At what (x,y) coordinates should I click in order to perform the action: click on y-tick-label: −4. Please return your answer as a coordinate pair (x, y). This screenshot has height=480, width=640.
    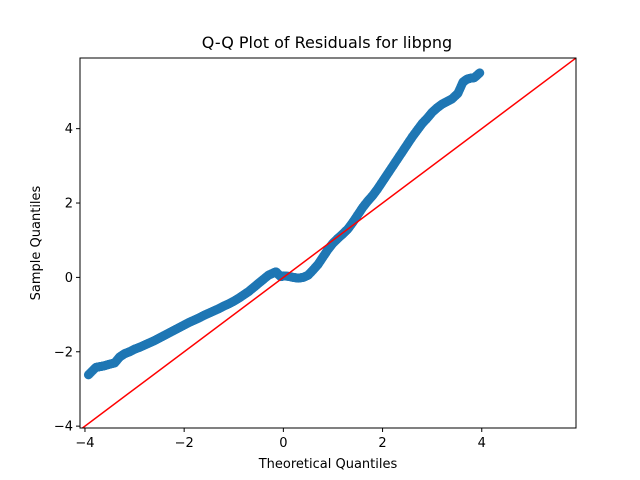
    Looking at the image, I should click on (63, 427).